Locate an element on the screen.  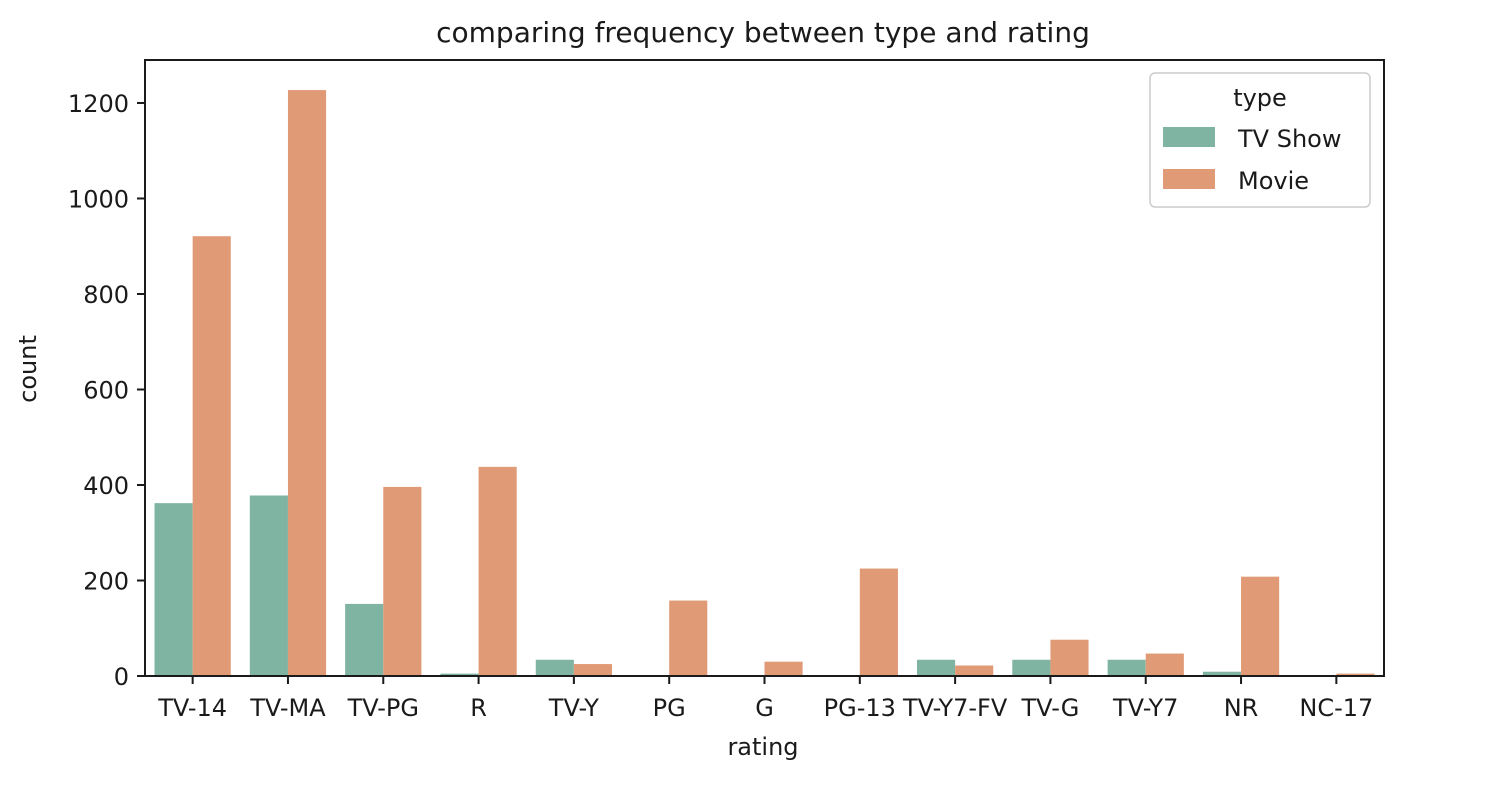
x-tick-label-tv-g: TV-G is located at coordinates (1050, 708).